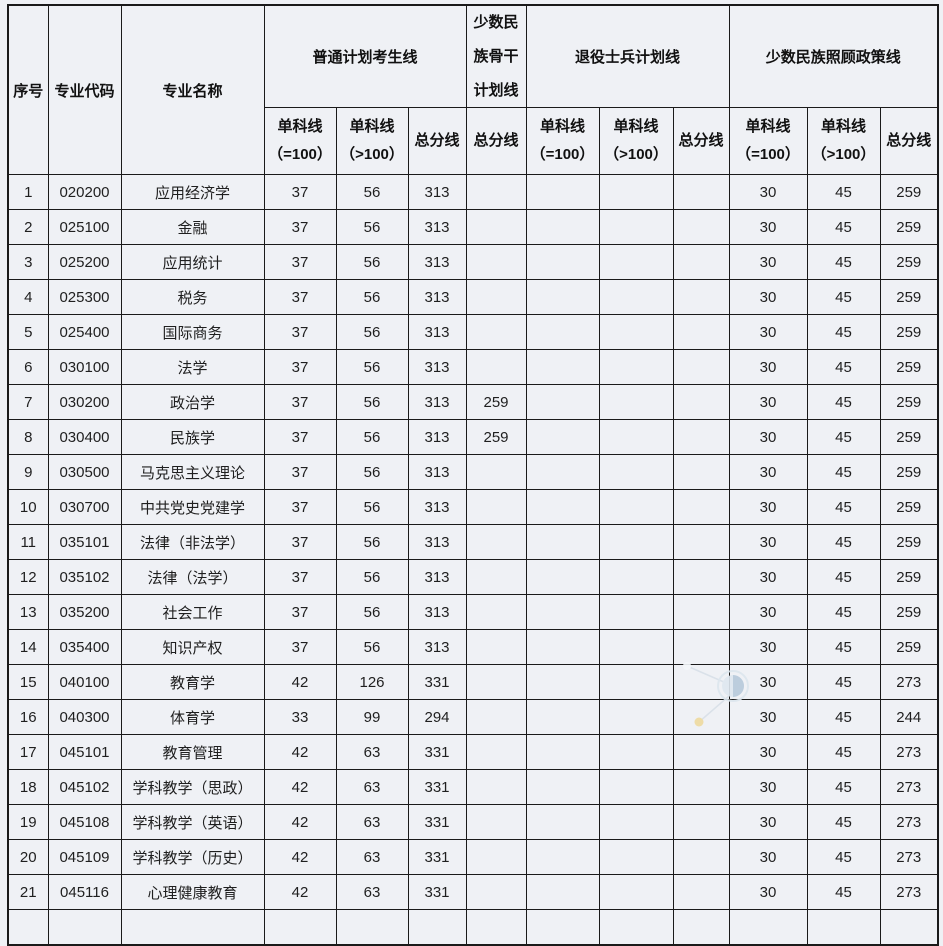 Image resolution: width=943 pixels, height=946 pixels. I want to click on cell-no: 17, so click(28, 752).